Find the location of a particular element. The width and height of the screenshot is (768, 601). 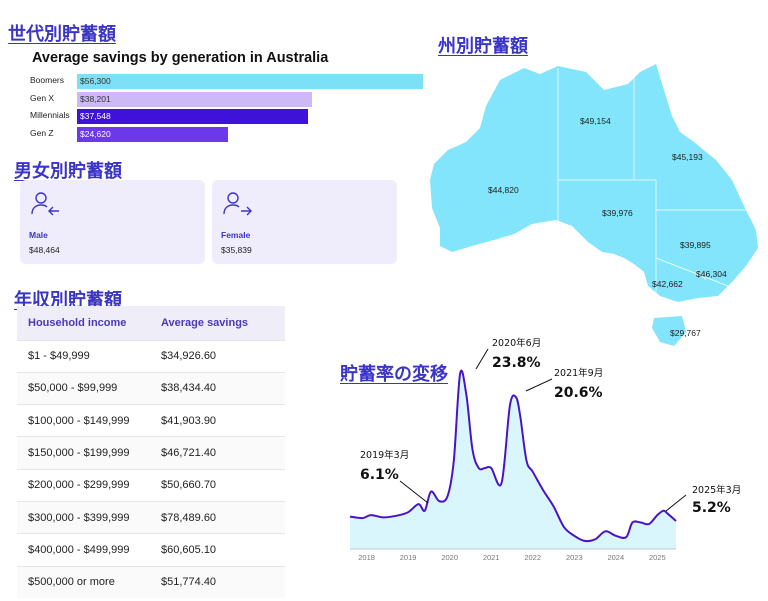

state-value-nt: $49,154 is located at coordinates (595, 121).